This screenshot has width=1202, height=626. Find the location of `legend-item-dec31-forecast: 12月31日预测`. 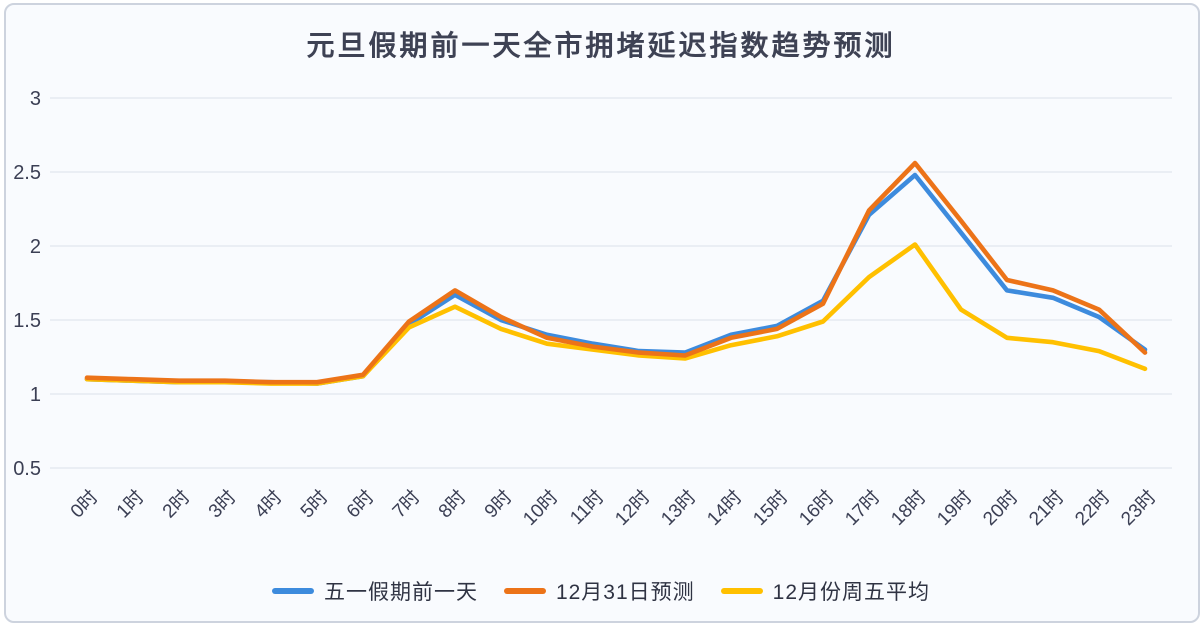

legend-item-dec31-forecast: 12月31日预测 is located at coordinates (599, 591).